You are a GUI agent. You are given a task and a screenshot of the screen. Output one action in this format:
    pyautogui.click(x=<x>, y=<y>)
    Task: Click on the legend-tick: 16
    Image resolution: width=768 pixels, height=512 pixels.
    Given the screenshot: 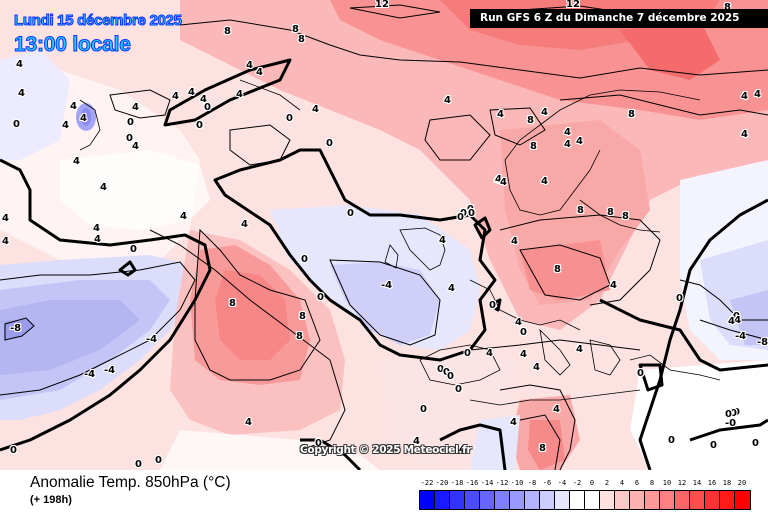 What is the action you would take?
    pyautogui.click(x=712, y=483)
    